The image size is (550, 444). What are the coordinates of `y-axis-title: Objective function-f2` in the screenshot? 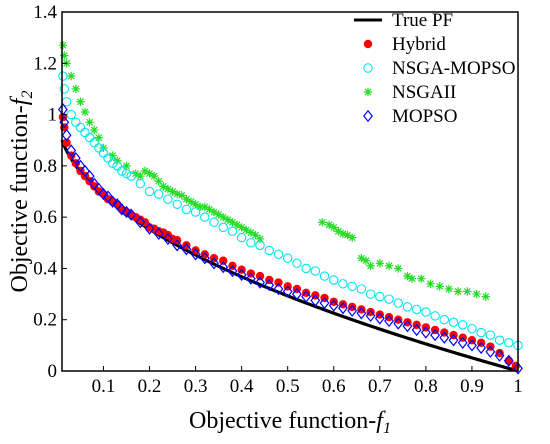 It's located at (21, 192).